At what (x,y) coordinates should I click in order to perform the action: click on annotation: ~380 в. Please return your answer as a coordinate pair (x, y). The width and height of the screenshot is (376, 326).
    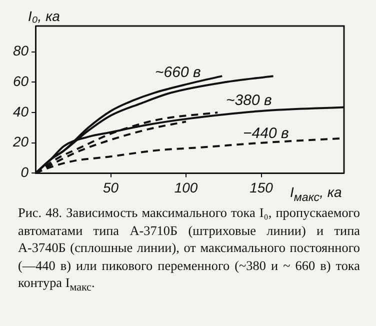
    Looking at the image, I should click on (249, 100).